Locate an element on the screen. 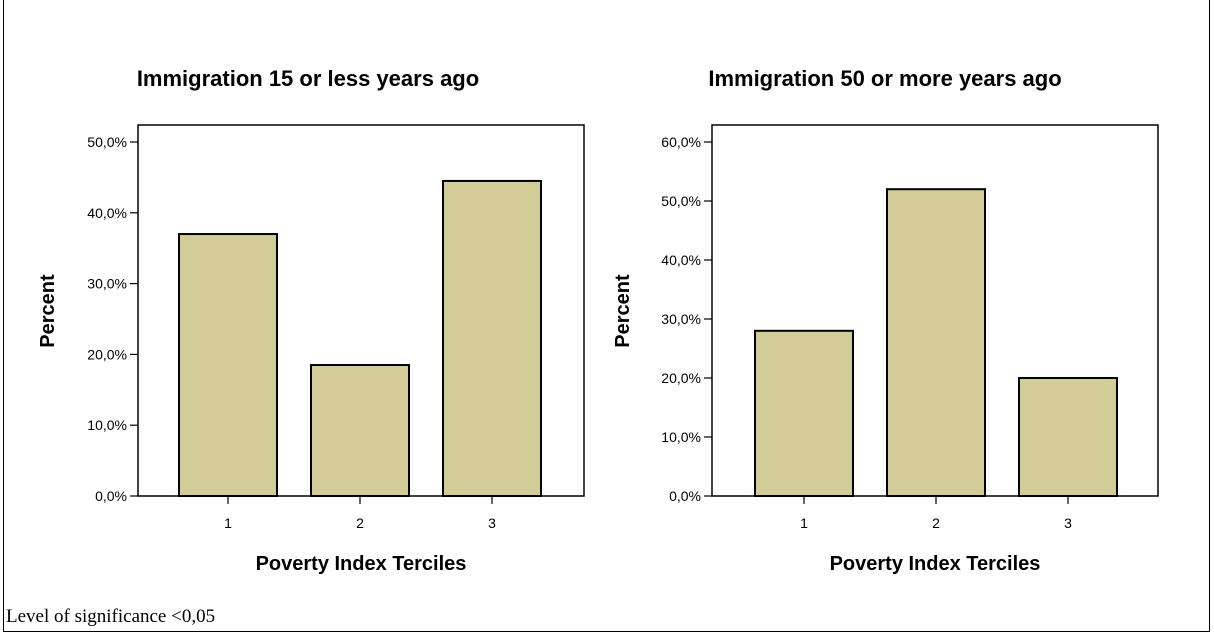 The image size is (1214, 634). significance-footnote: Level of significance <0,05 is located at coordinates (111, 616).